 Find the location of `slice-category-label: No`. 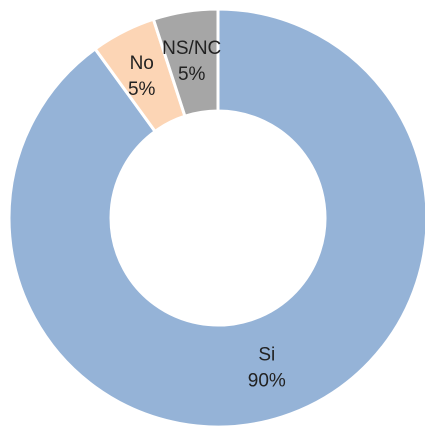

slice-category-label: No is located at coordinates (142, 63).